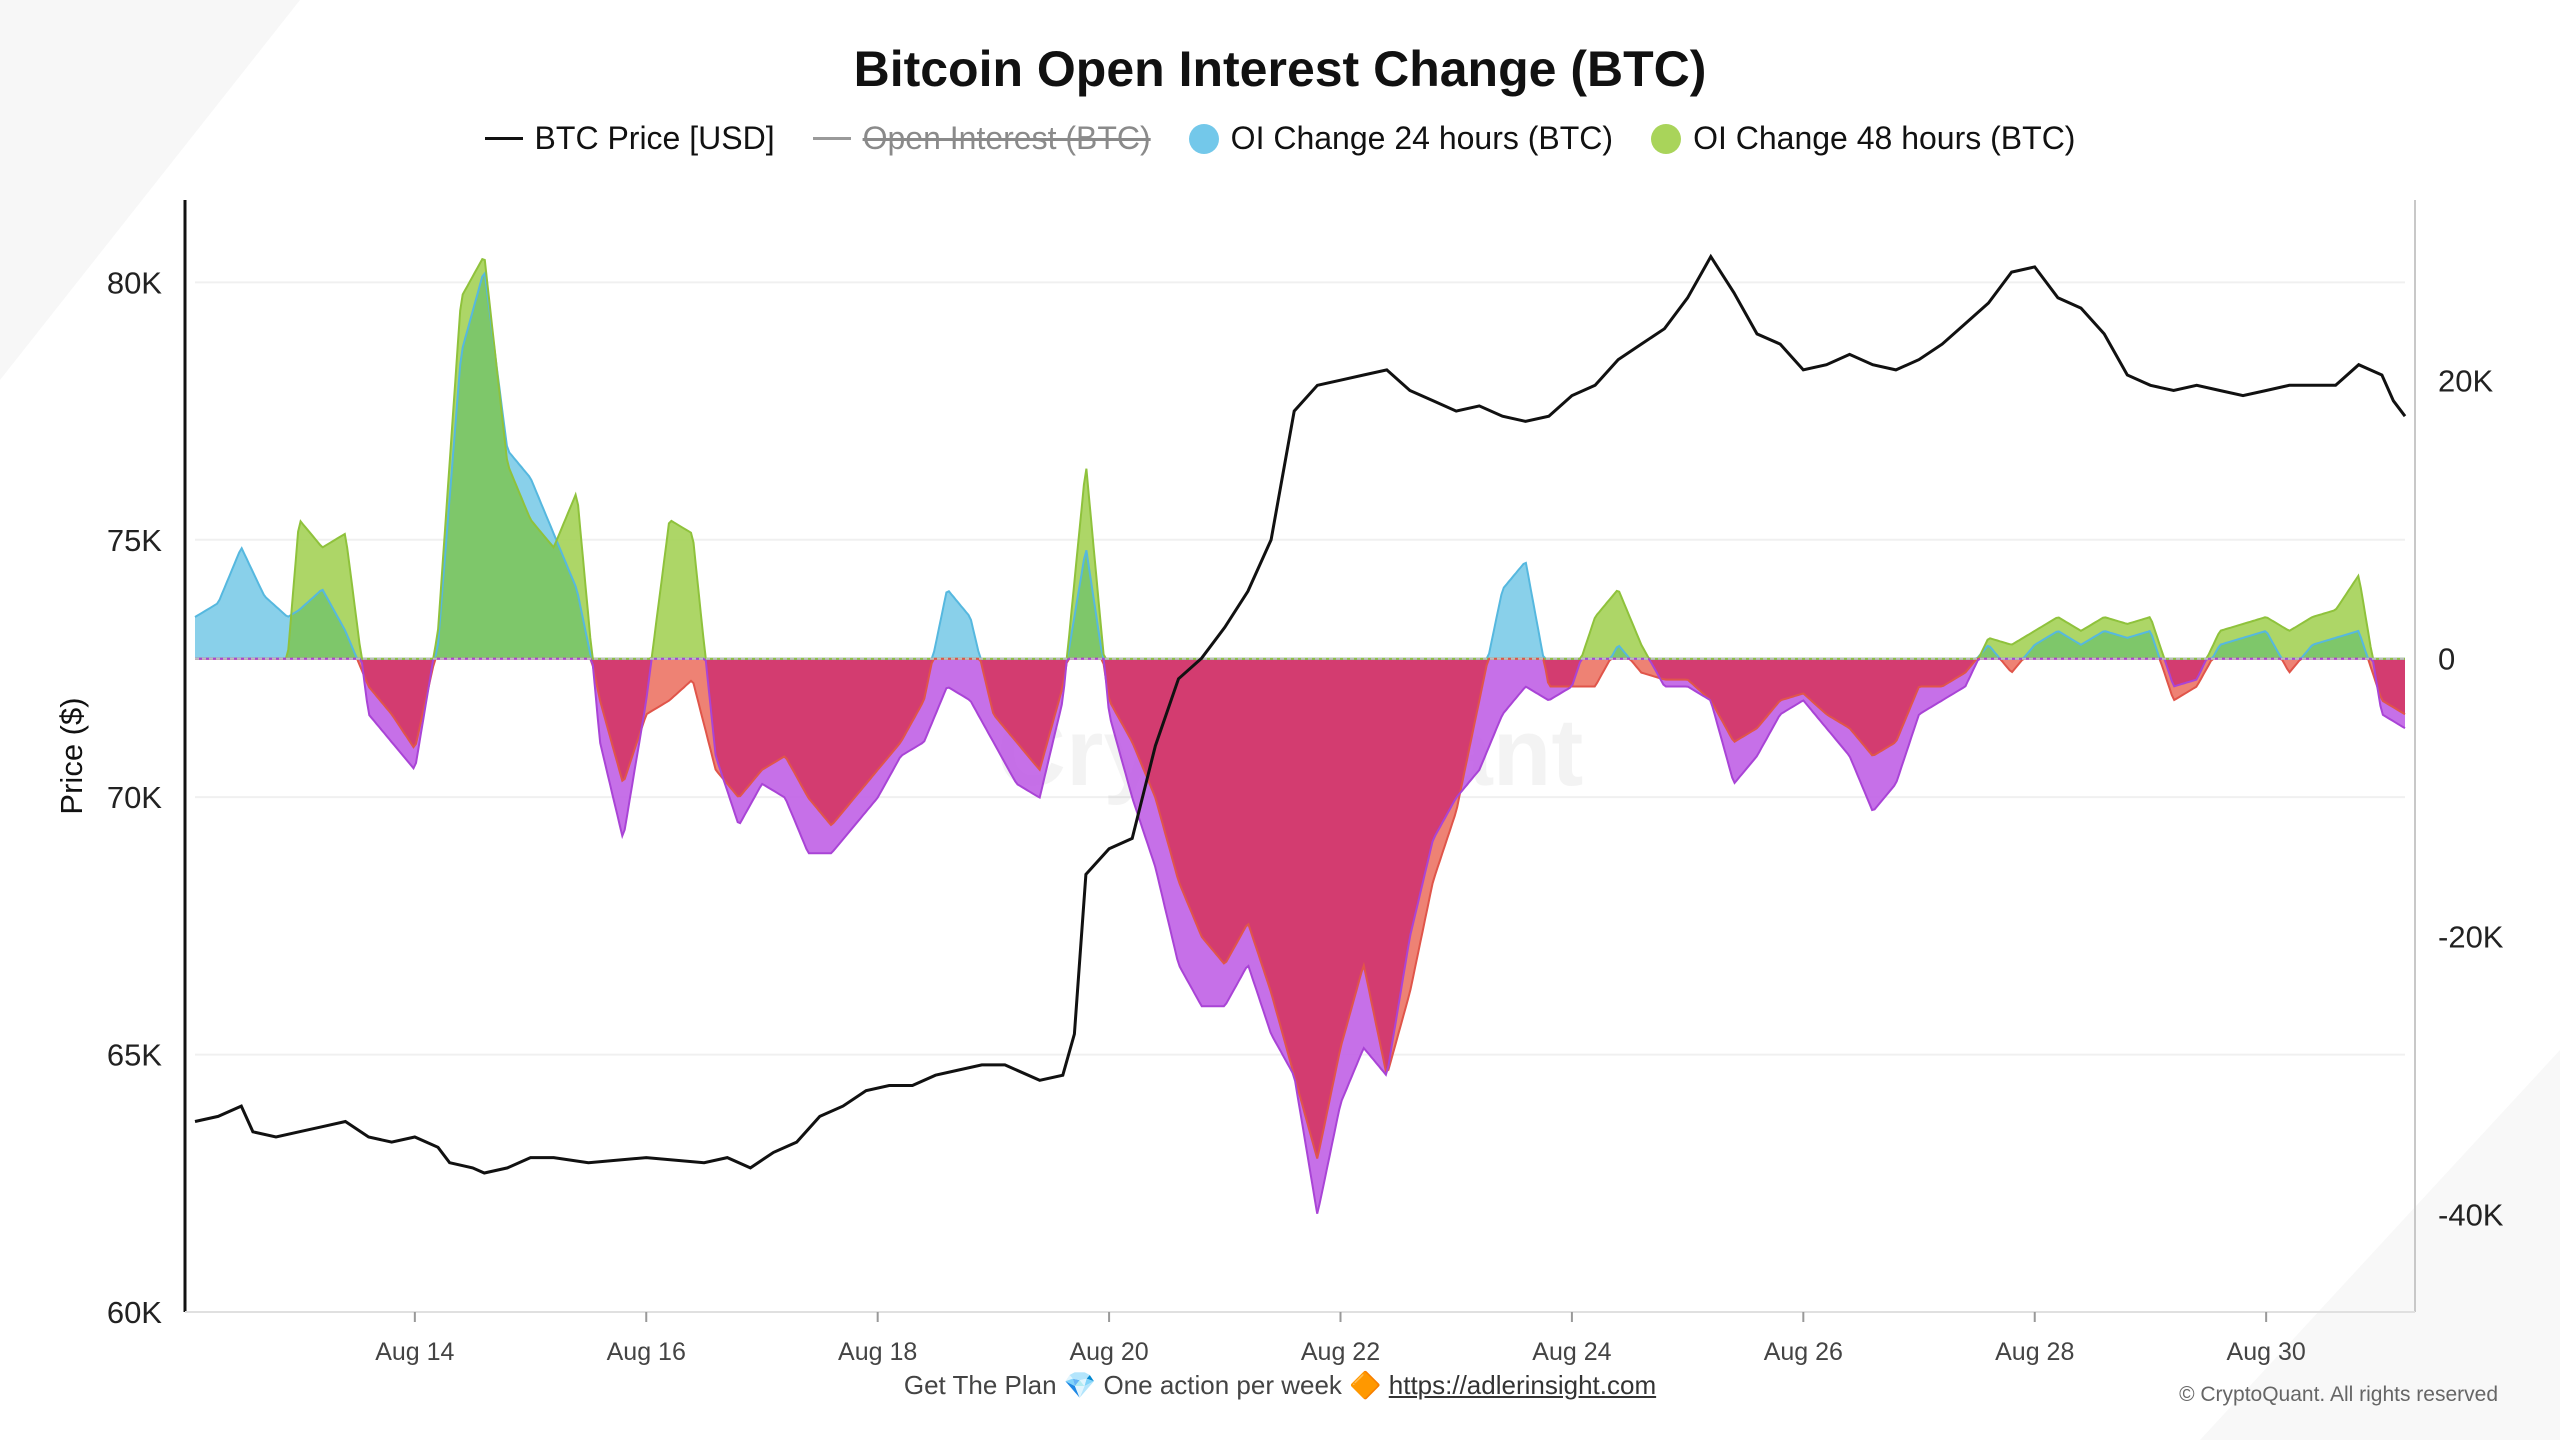  What do you see at coordinates (1422, 138) in the screenshot?
I see `legend-label: OI Change 24 hours (BTC)` at bounding box center [1422, 138].